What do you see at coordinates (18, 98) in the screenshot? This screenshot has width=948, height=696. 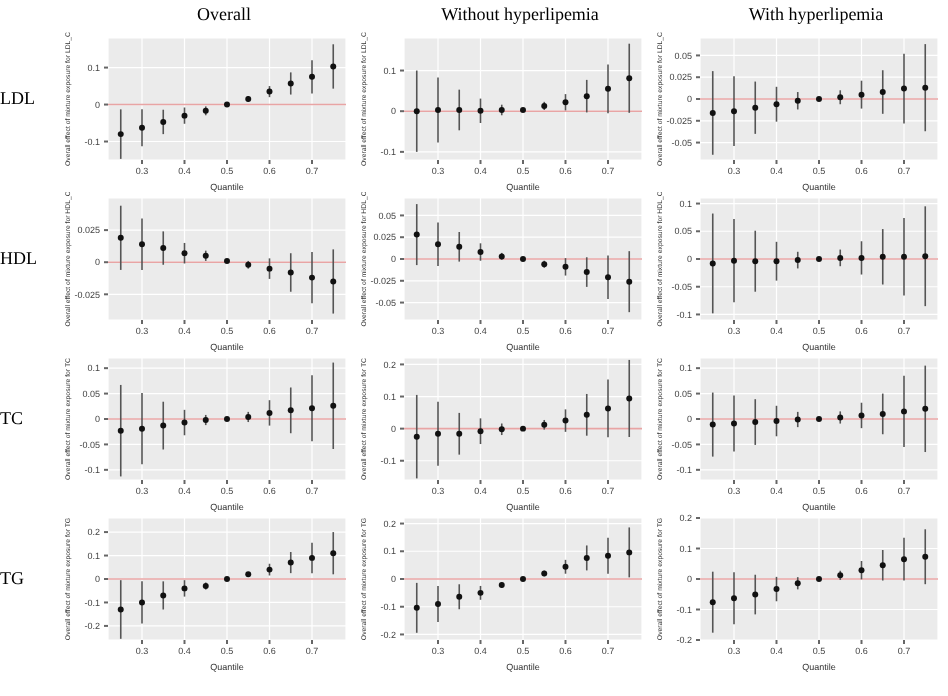 I see `text: LDL` at bounding box center [18, 98].